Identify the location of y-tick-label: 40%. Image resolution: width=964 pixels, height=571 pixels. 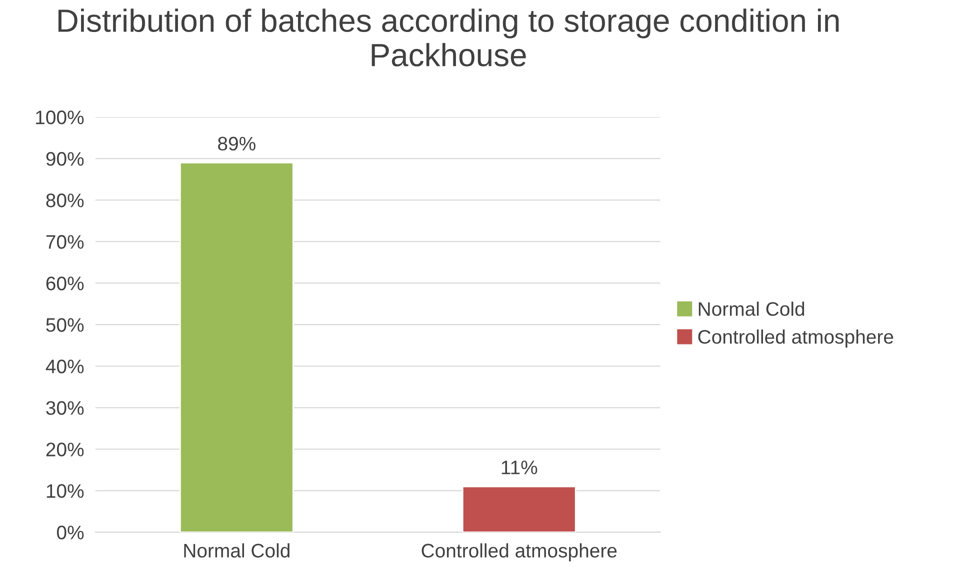
(65, 367).